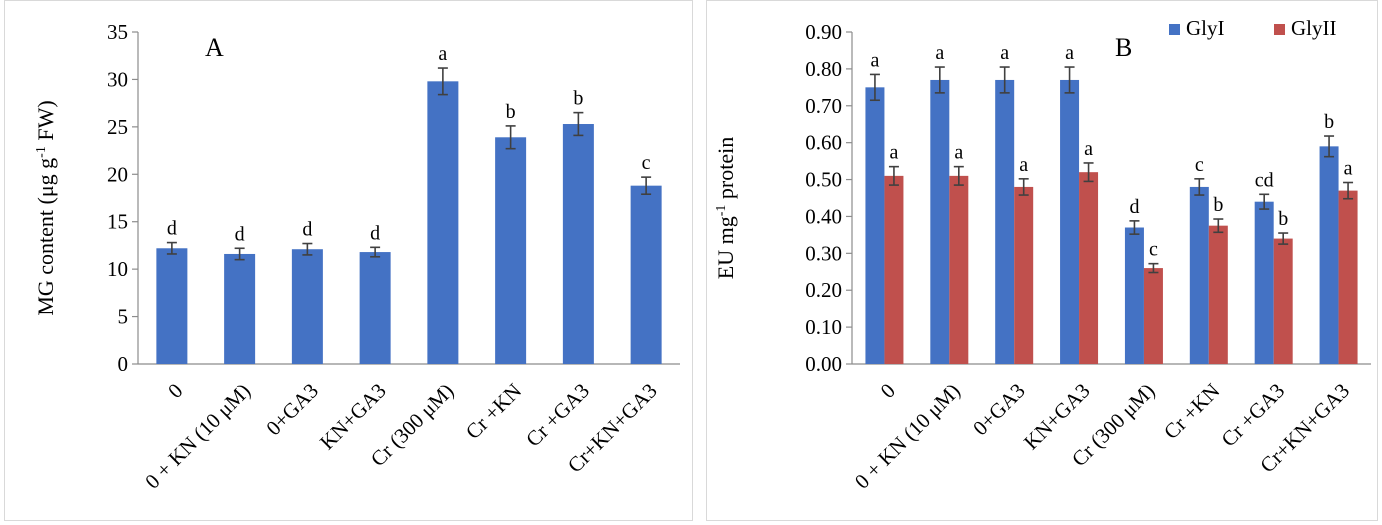 The height and width of the screenshot is (525, 1382). Describe the element at coordinates (1123, 47) in the screenshot. I see `panel-label: B` at that location.